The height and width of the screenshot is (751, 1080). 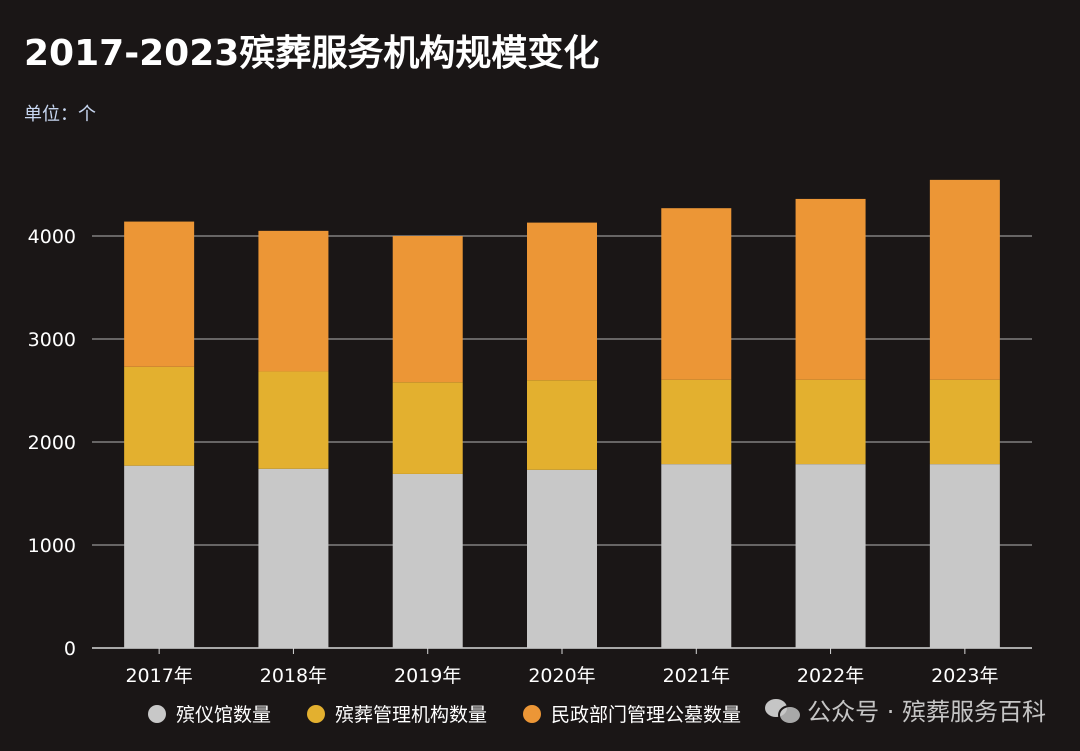 What do you see at coordinates (411, 715) in the screenshot?
I see `legend-label-management-agencies: 殡葬管理机构数量` at bounding box center [411, 715].